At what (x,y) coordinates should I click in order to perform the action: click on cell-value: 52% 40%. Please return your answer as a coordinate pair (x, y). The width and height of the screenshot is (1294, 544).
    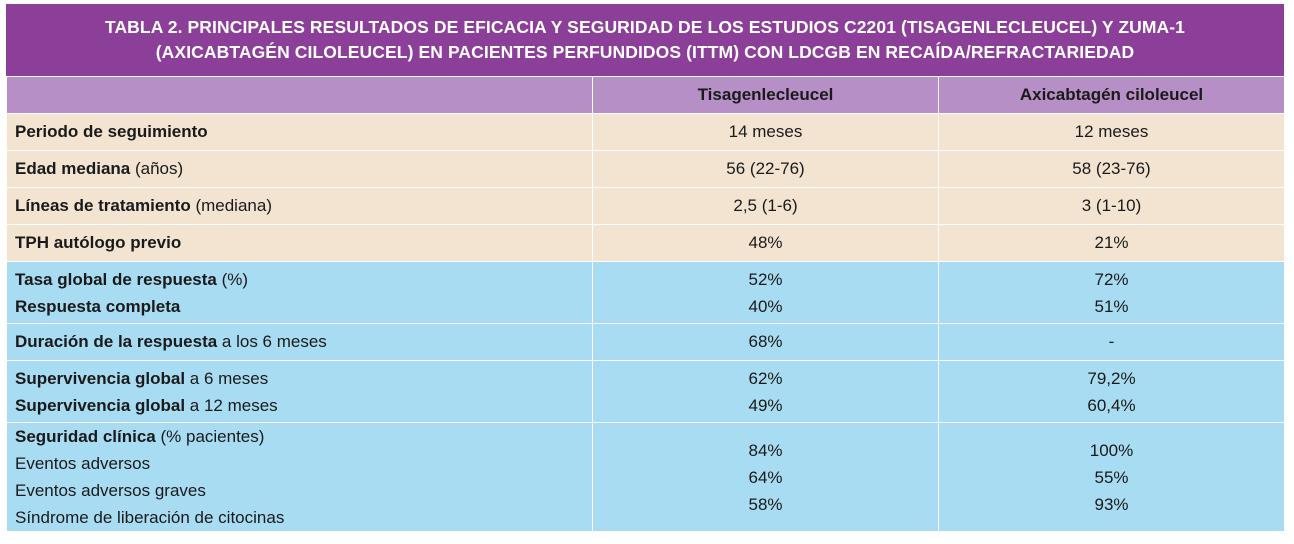
    Looking at the image, I should click on (765, 292).